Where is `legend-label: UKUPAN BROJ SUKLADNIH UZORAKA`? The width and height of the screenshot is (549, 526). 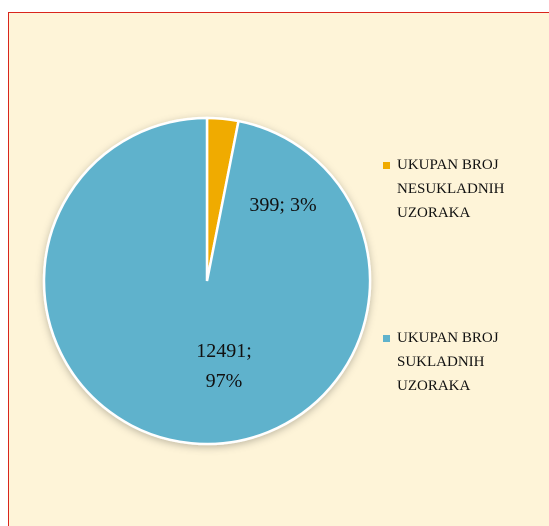
legend-label: UKUPAN BROJ SUKLADNIH UZORAKA is located at coordinates (448, 362).